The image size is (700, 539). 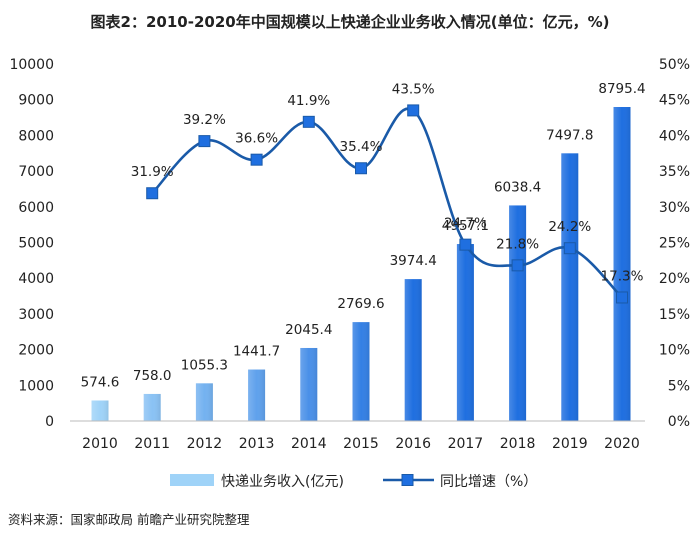 What do you see at coordinates (465, 244) in the screenshot?
I see `growth-marker-2017` at bounding box center [465, 244].